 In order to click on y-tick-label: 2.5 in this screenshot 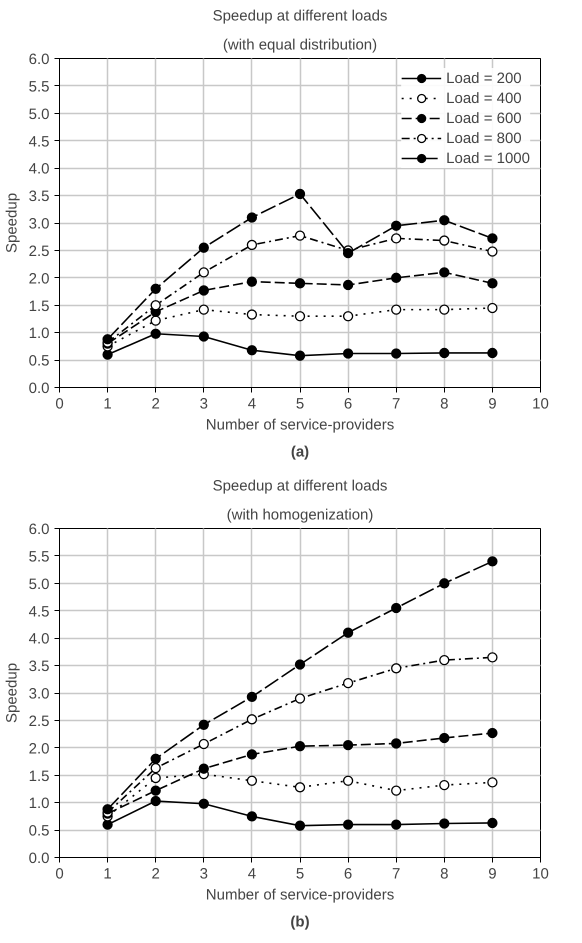, I will do `click(39, 251)`.